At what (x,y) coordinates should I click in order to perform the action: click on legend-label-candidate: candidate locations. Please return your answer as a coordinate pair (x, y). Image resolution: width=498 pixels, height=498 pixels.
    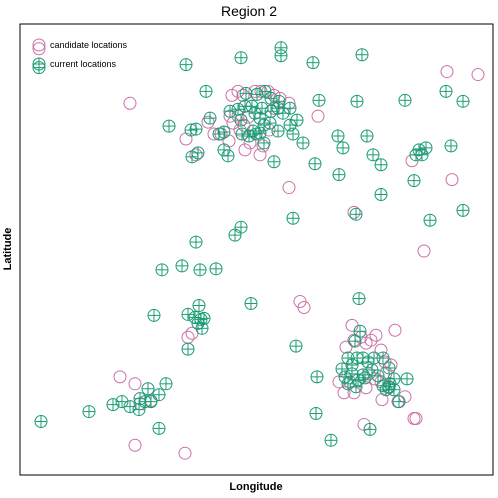
    Looking at the image, I should click on (89, 45).